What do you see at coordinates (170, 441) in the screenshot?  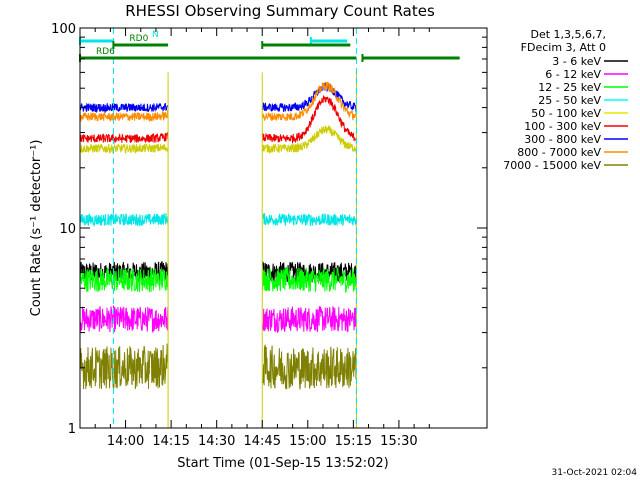 I see `x-tick-label-1: 14:15` at bounding box center [170, 441].